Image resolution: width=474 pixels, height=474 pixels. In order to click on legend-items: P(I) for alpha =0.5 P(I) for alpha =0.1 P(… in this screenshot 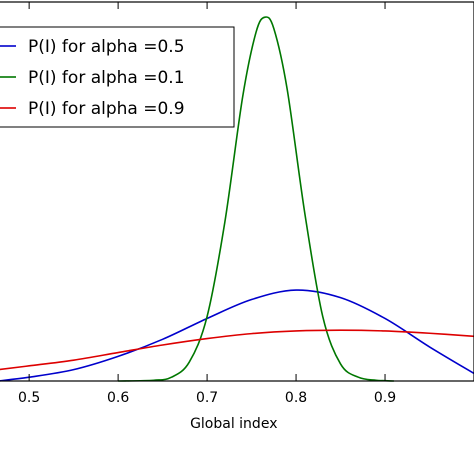, I will do `click(92, 78)`.